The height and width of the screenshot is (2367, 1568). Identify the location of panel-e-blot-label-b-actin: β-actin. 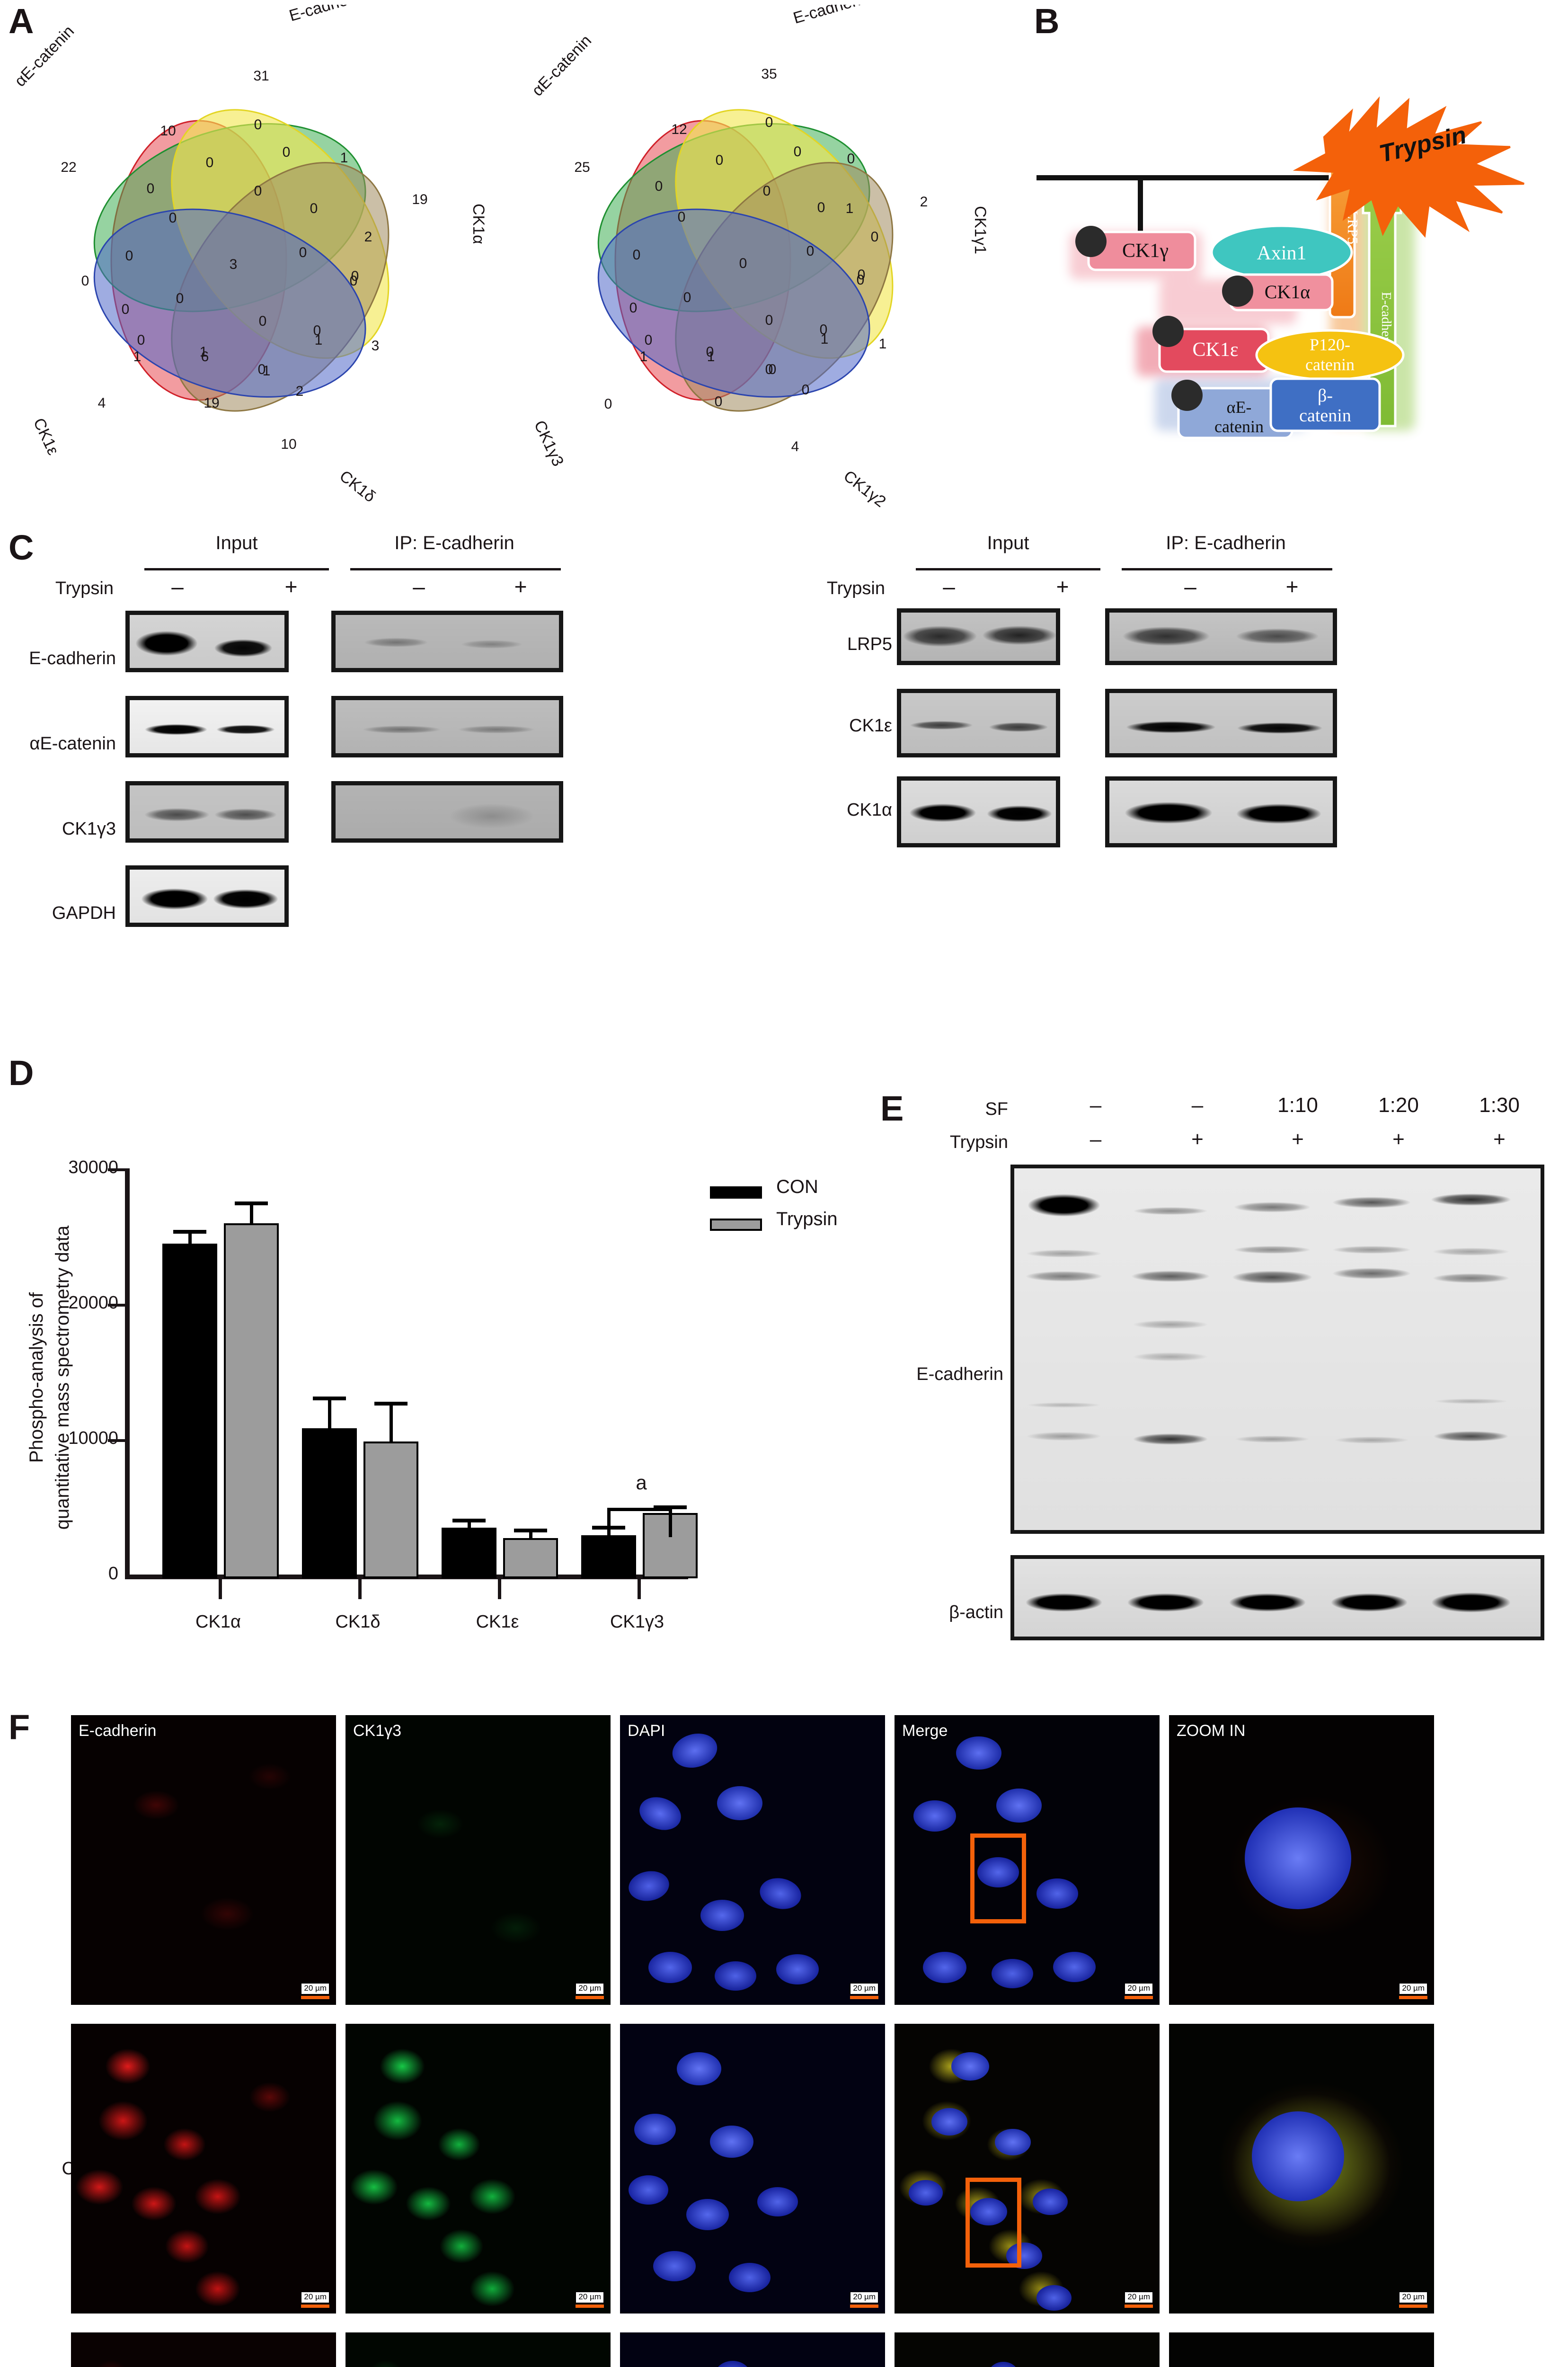
(976, 1612).